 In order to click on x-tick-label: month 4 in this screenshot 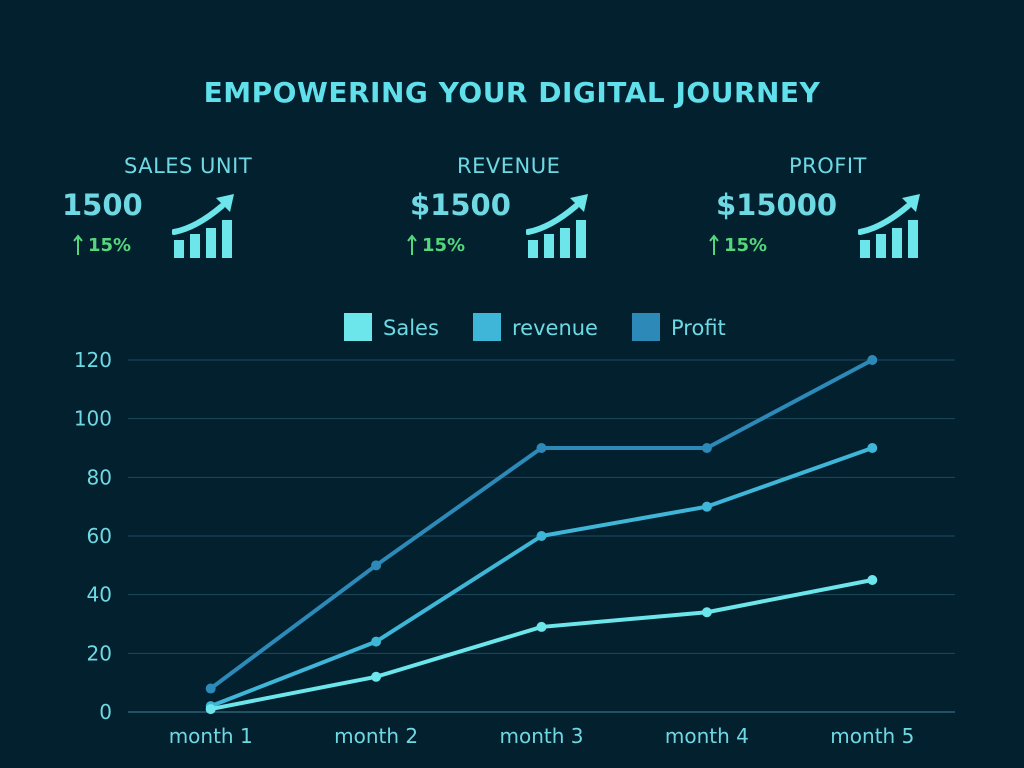, I will do `click(707, 736)`.